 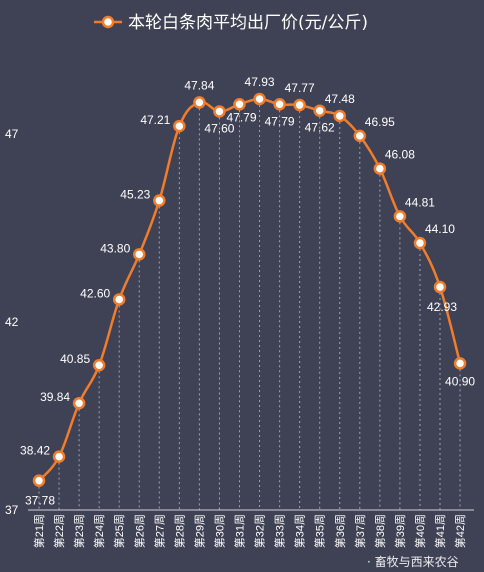 I want to click on data-label: 42.93, so click(x=442, y=307).